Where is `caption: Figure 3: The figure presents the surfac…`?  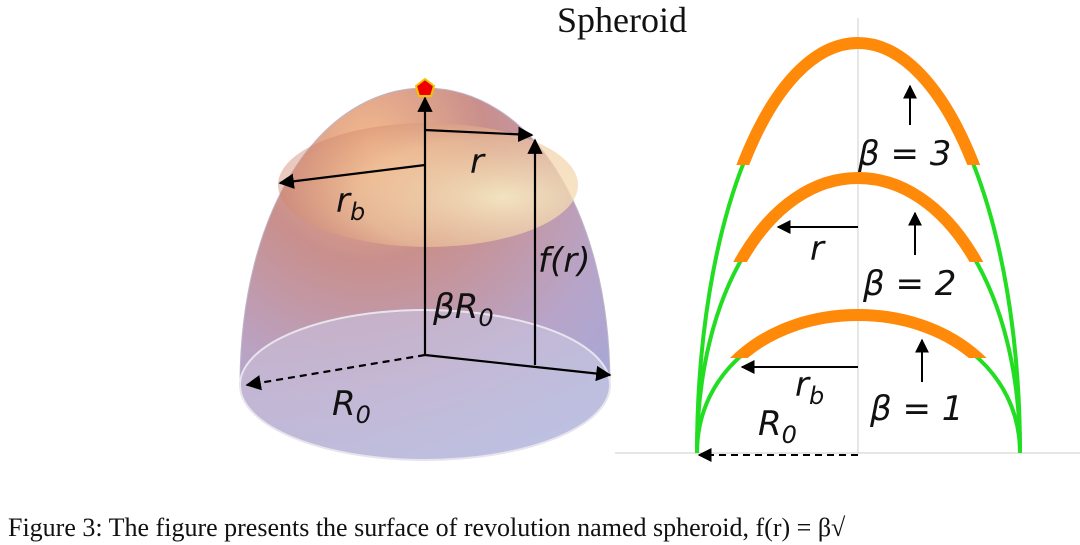
caption: Figure 3: The figure presents the surfac… is located at coordinates (427, 527).